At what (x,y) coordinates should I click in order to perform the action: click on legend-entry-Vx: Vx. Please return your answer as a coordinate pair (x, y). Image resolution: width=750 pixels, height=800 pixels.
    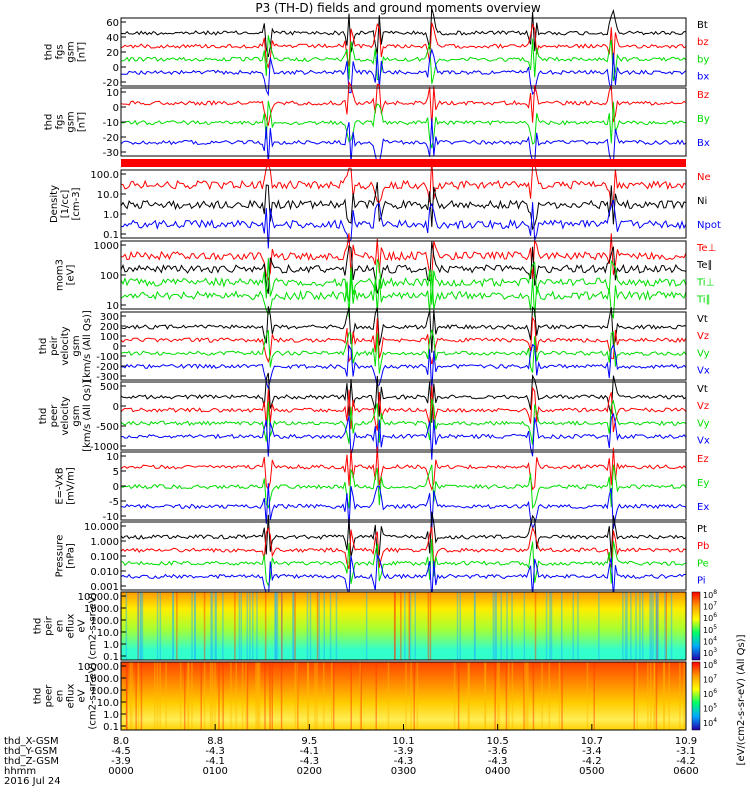
    Looking at the image, I should click on (703, 370).